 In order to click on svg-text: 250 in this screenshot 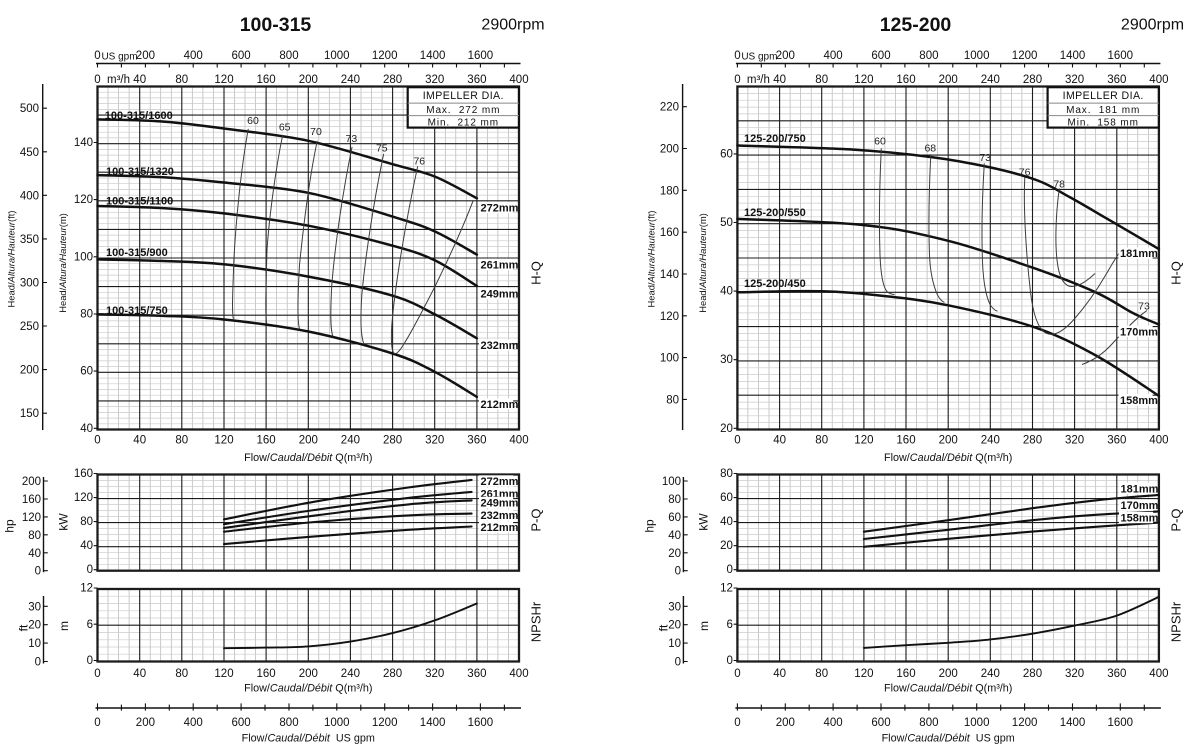, I will do `click(29, 327)`.